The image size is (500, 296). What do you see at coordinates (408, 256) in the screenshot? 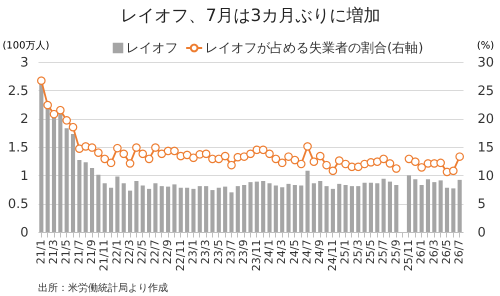
I see `x-tick-label: 25/11` at bounding box center [408, 256].